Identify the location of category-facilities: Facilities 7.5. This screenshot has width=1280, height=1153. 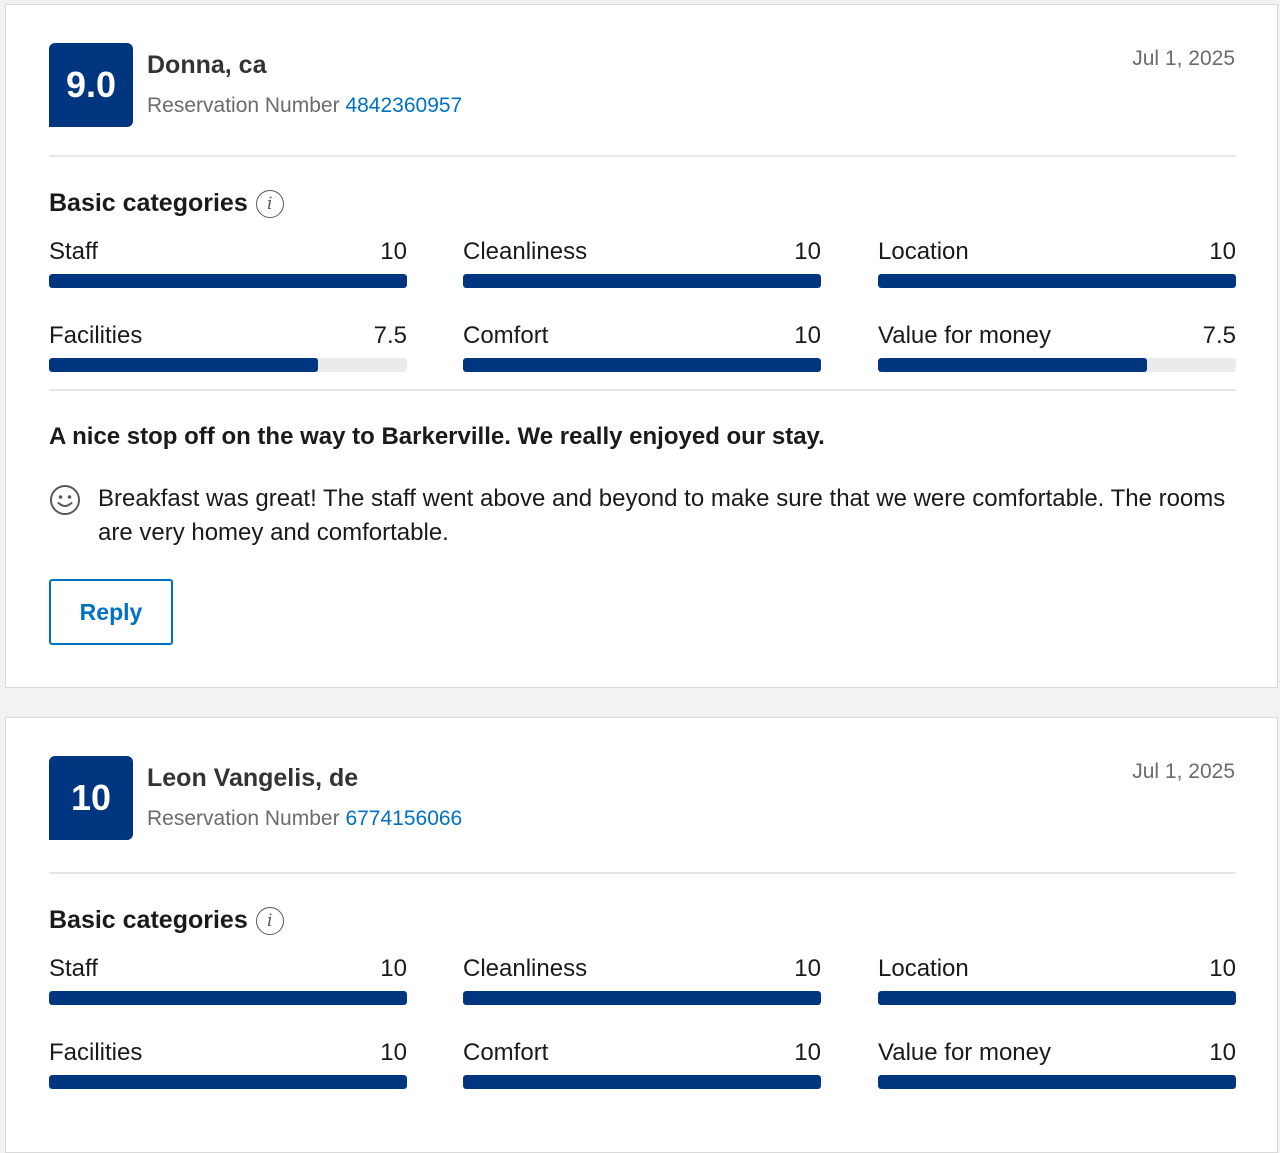
(228, 346).